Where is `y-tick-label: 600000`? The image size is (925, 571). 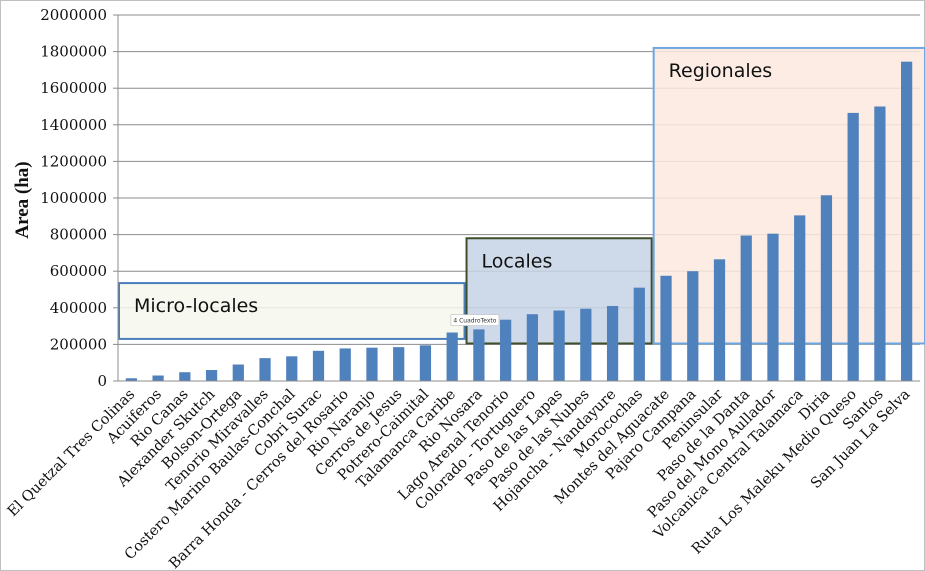
y-tick-label: 600000 is located at coordinates (78, 271).